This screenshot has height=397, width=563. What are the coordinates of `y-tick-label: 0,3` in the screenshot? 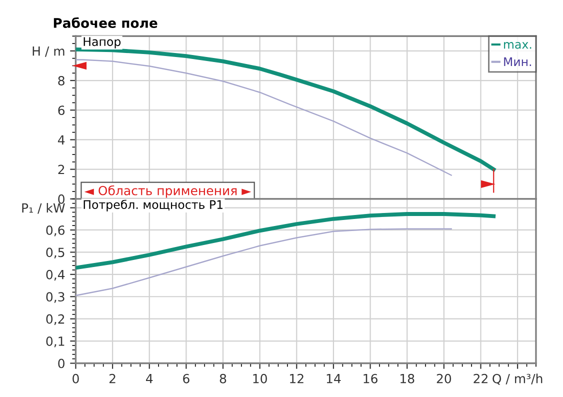 It's located at (55, 297).